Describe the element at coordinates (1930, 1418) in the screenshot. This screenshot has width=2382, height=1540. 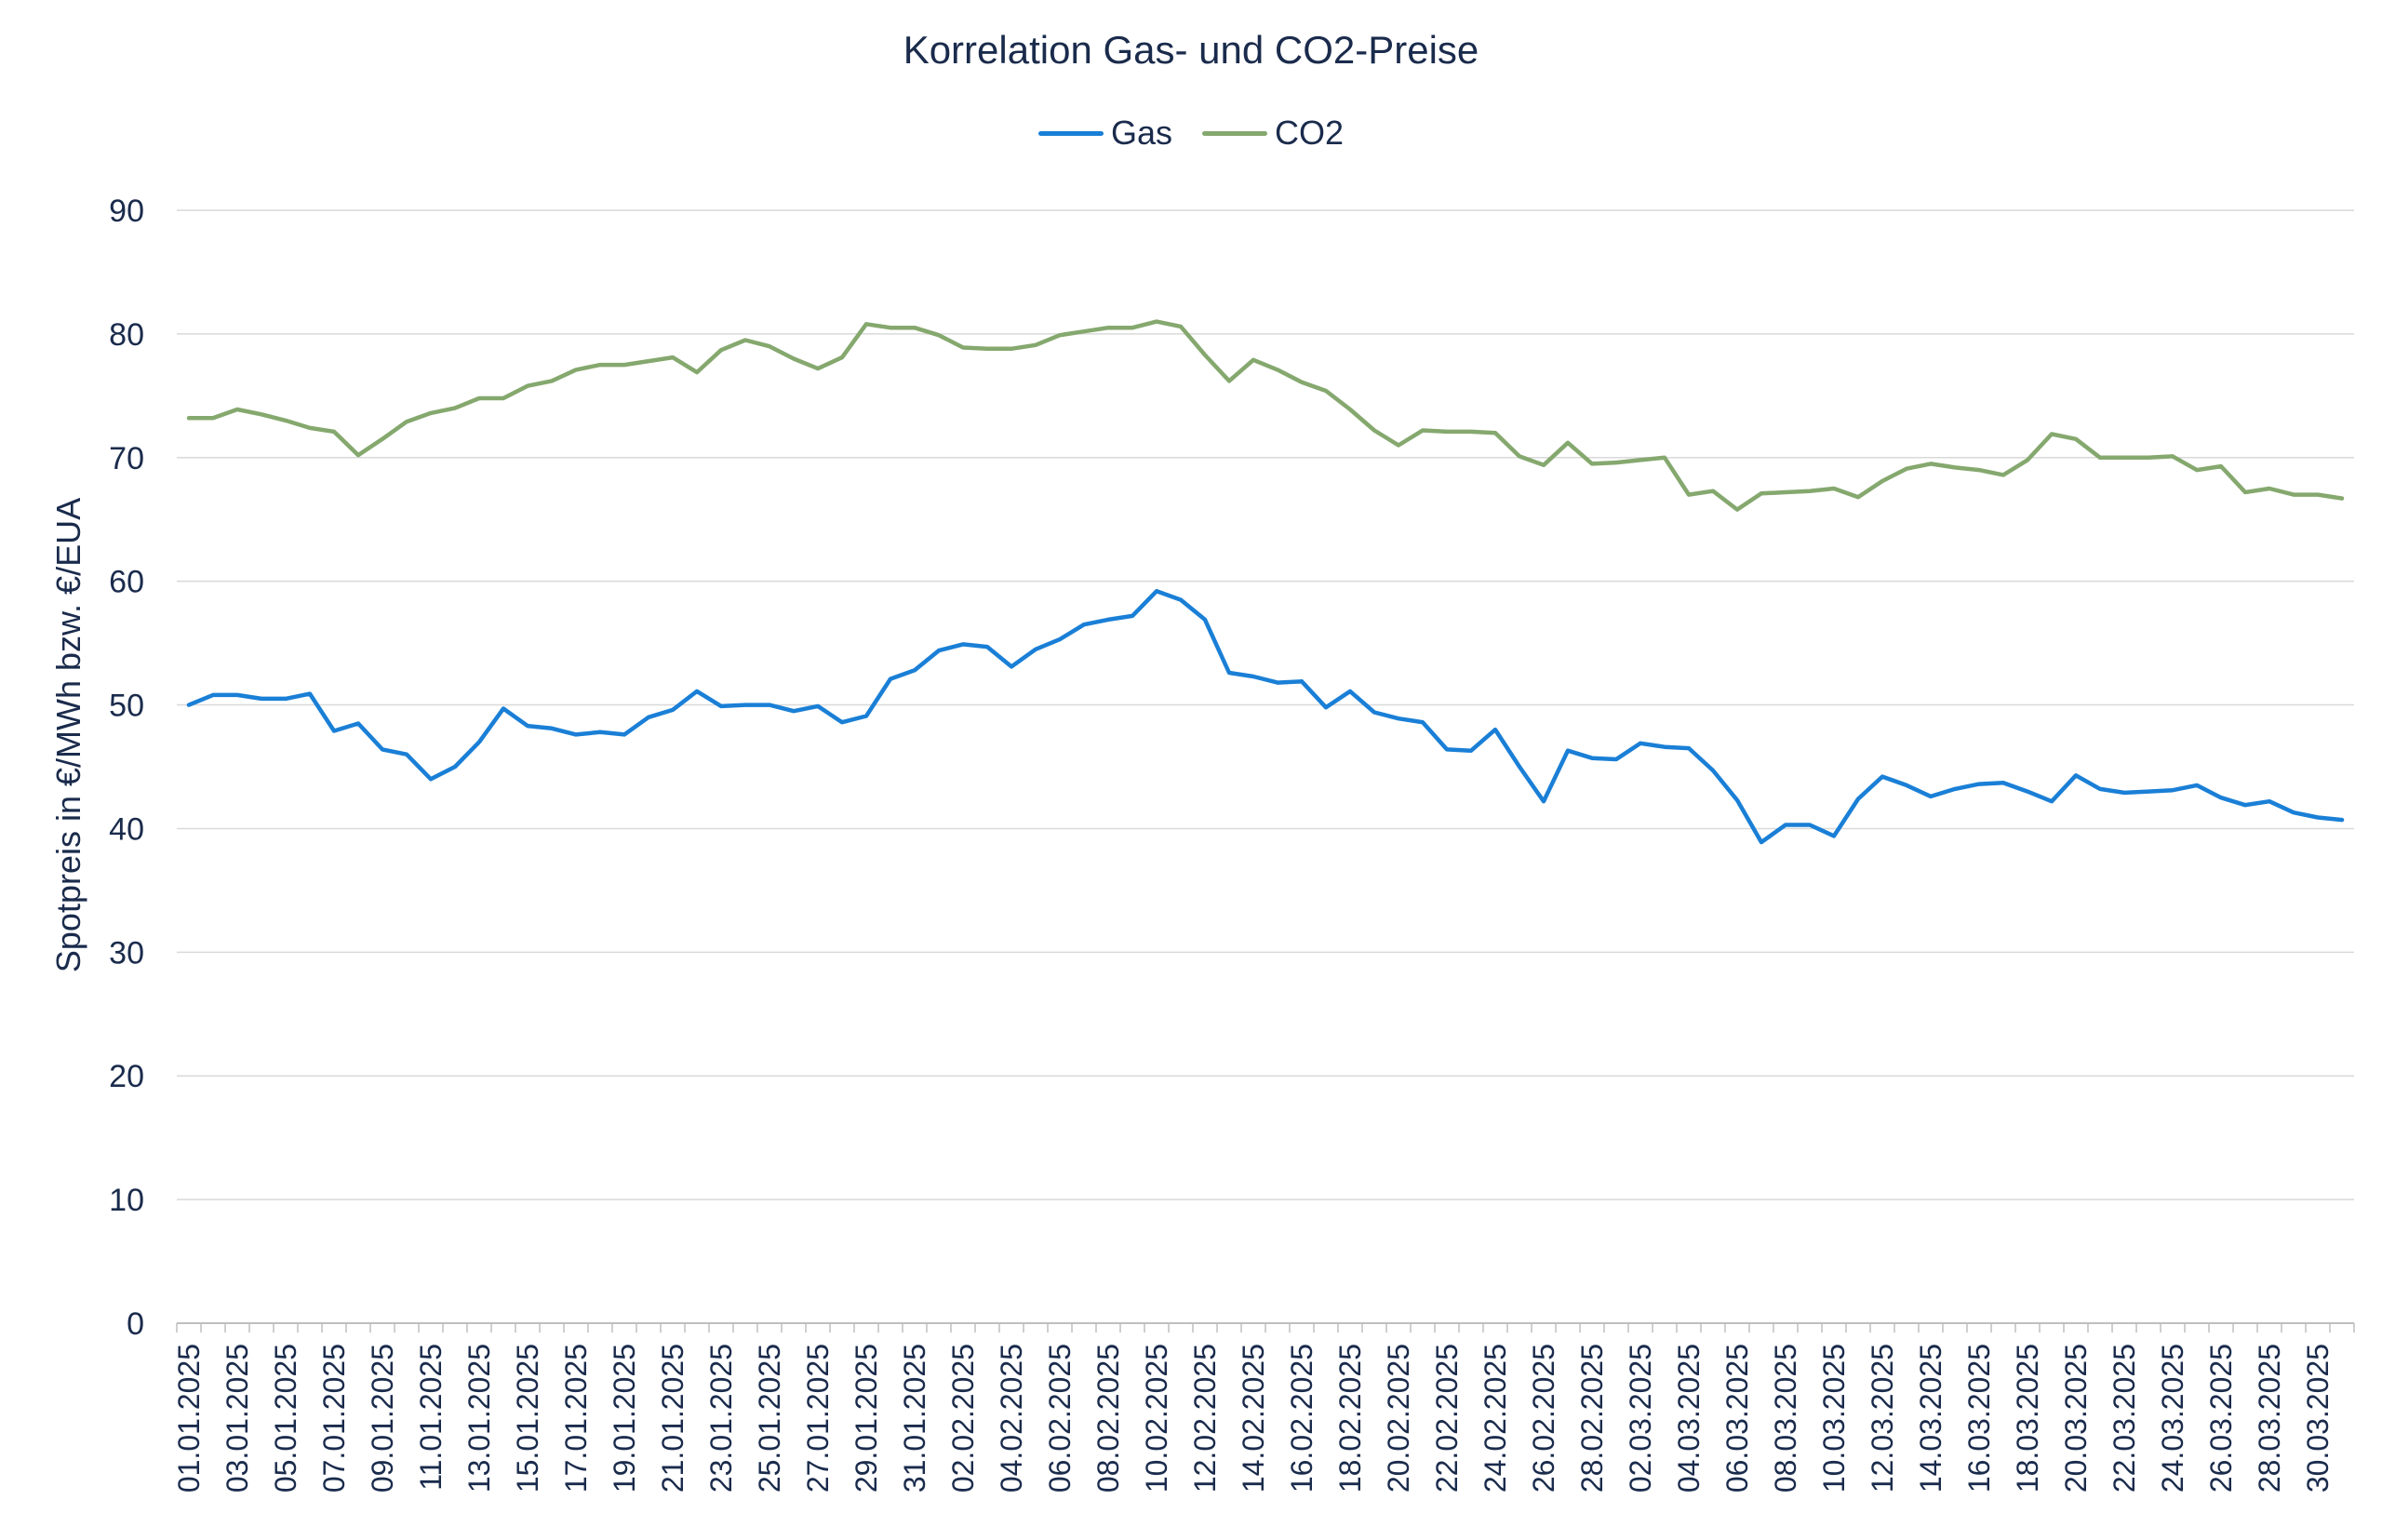
I see `x-tick-label: 14.03.2025` at that location.